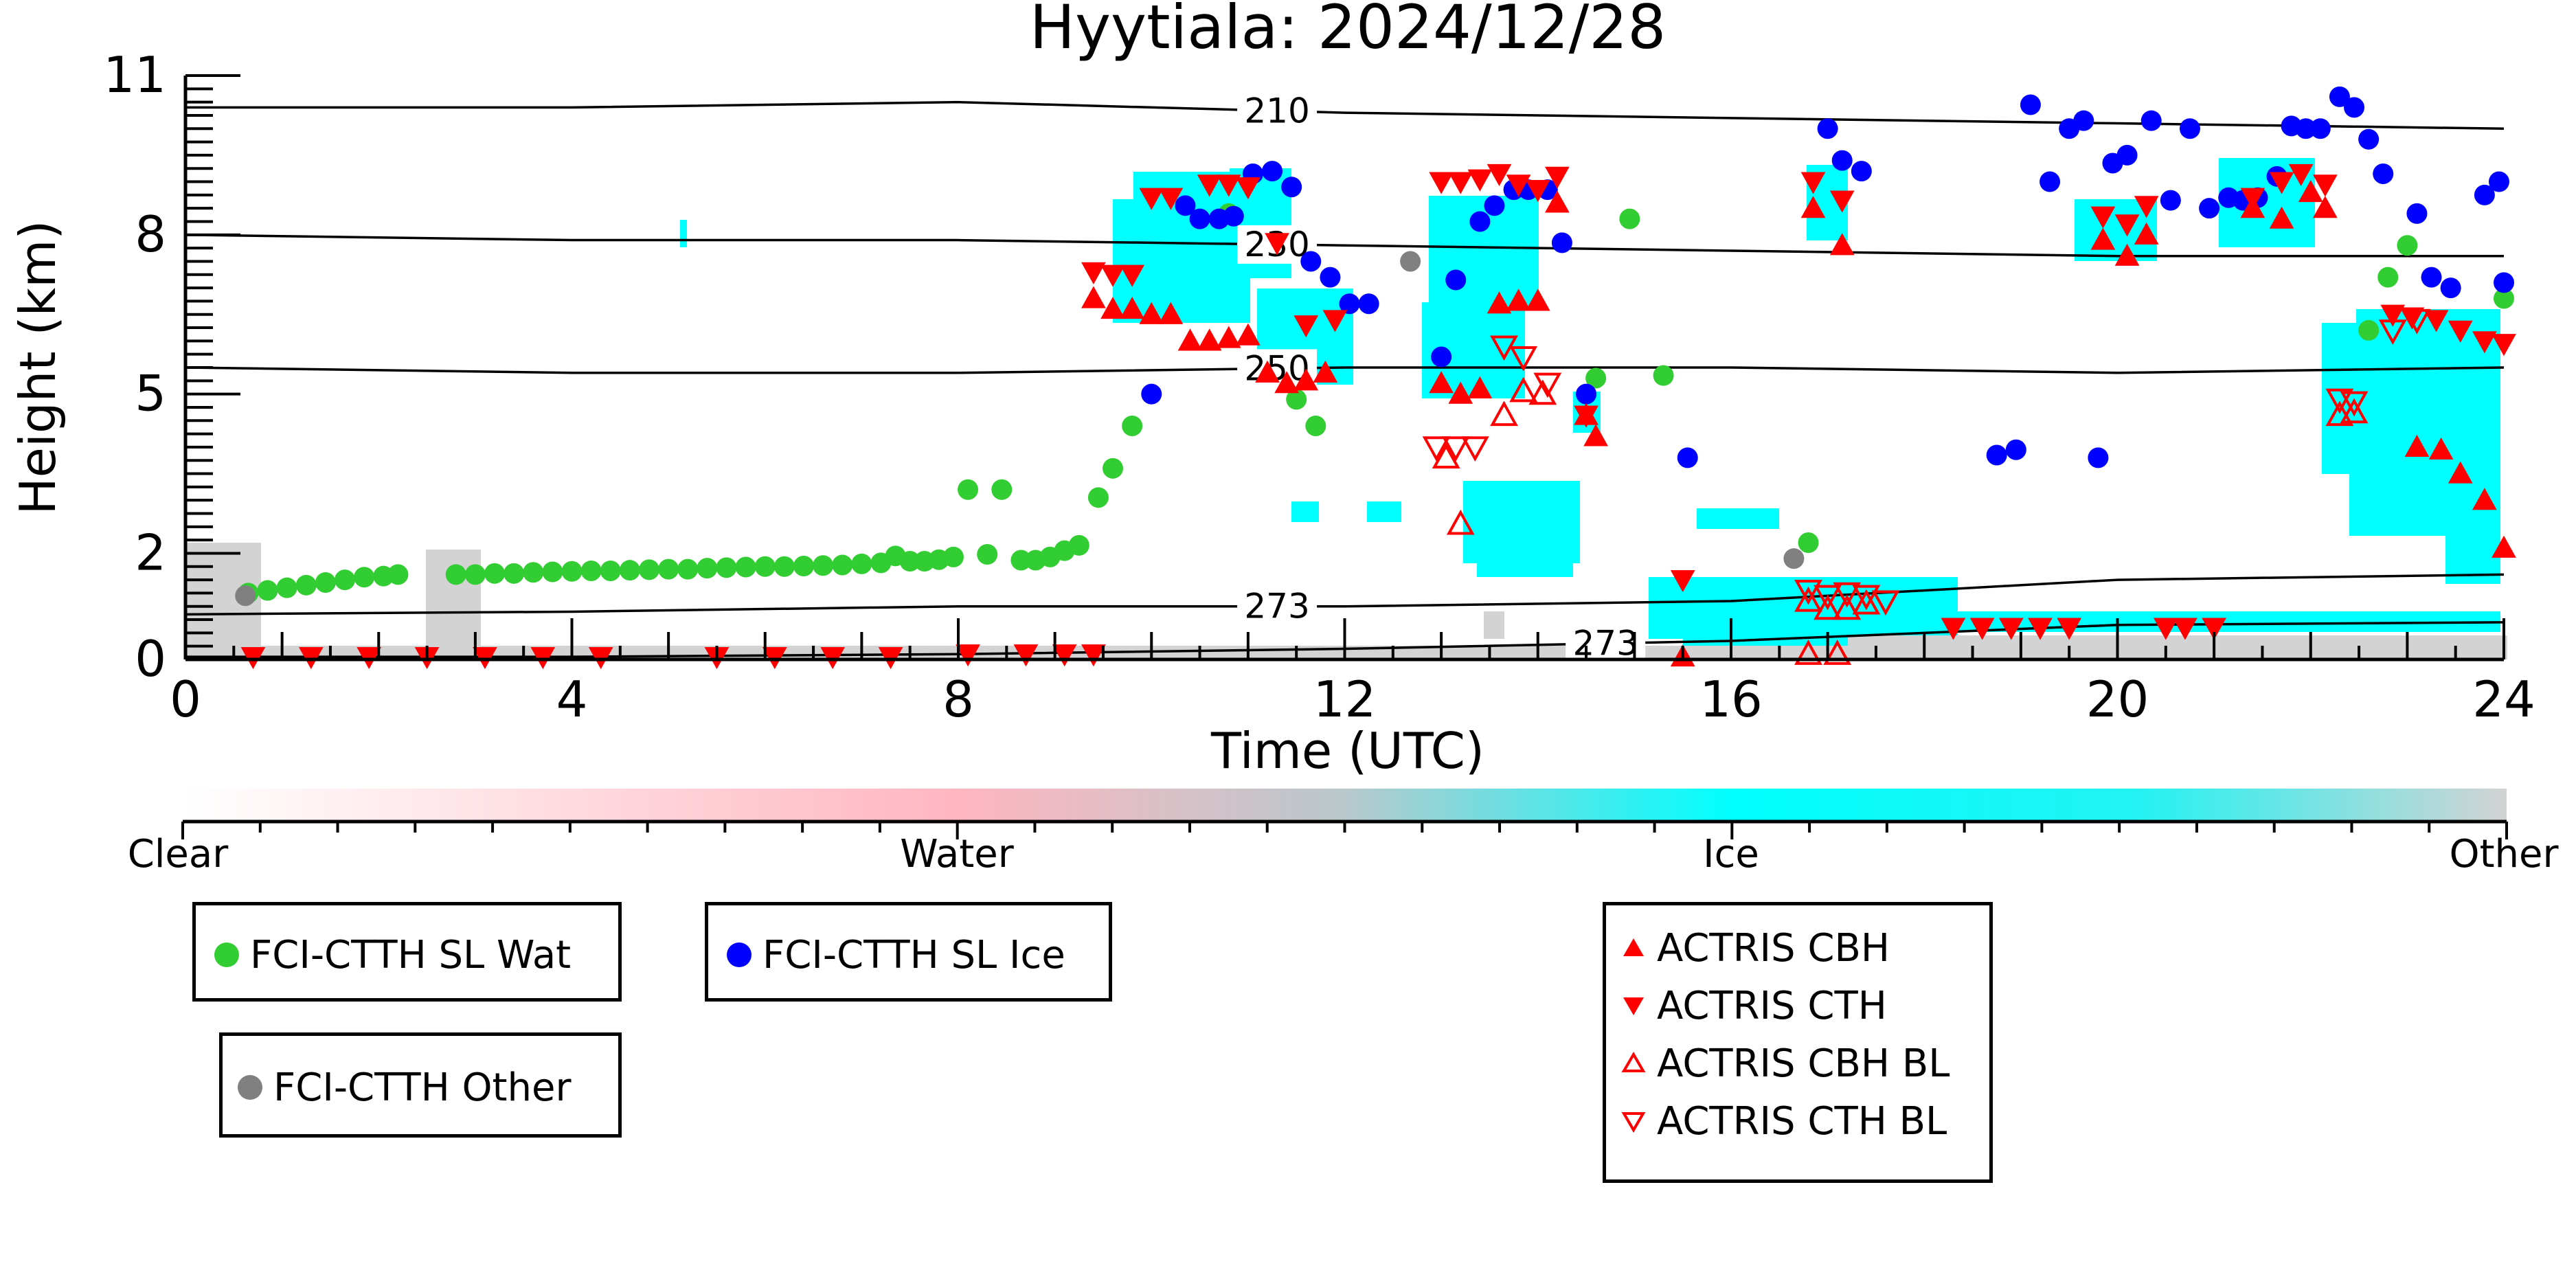  I want to click on legend-label-actris-cbh-bl: ACTRIS CBH BL, so click(1803, 1063).